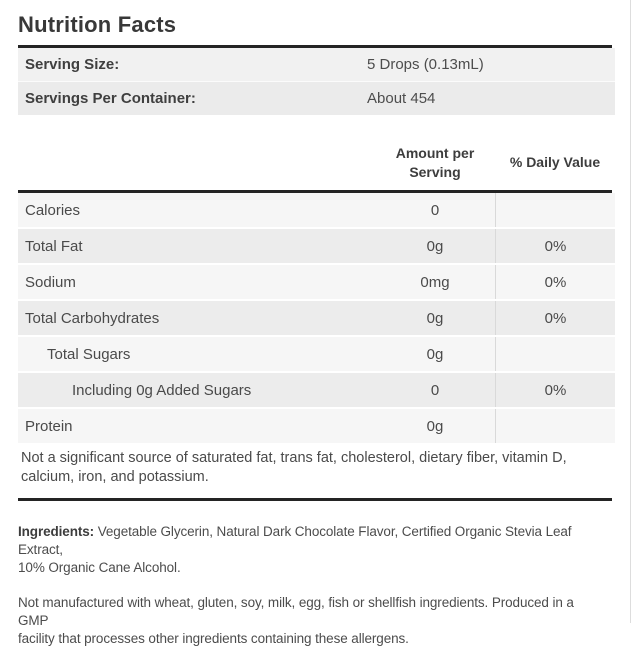 This screenshot has width=634, height=648. Describe the element at coordinates (50, 282) in the screenshot. I see `row-label: Sodium` at that location.